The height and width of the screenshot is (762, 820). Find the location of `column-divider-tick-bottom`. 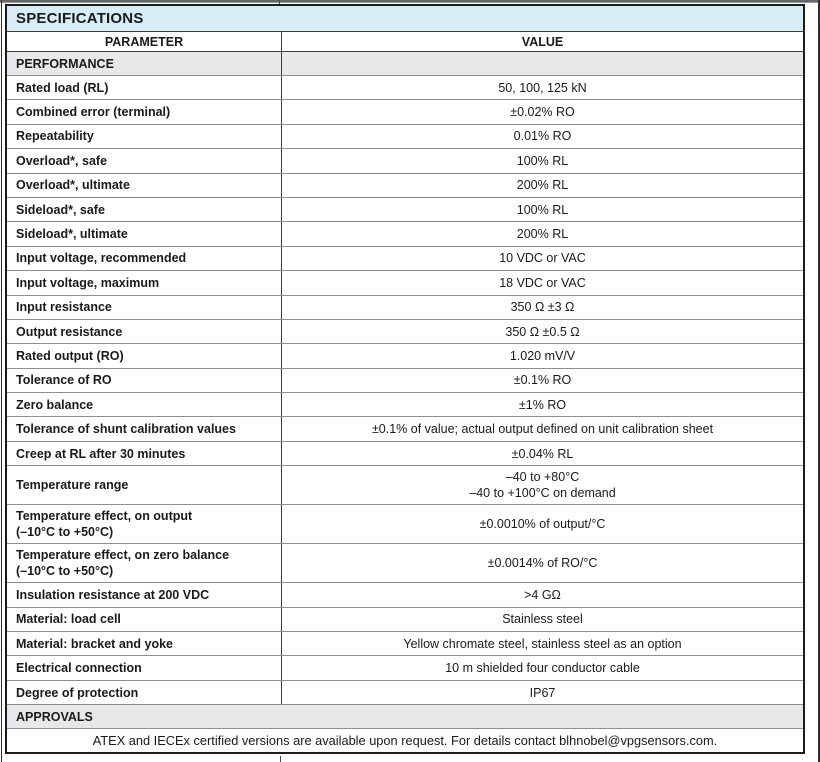

column-divider-tick-bottom is located at coordinates (280, 759).